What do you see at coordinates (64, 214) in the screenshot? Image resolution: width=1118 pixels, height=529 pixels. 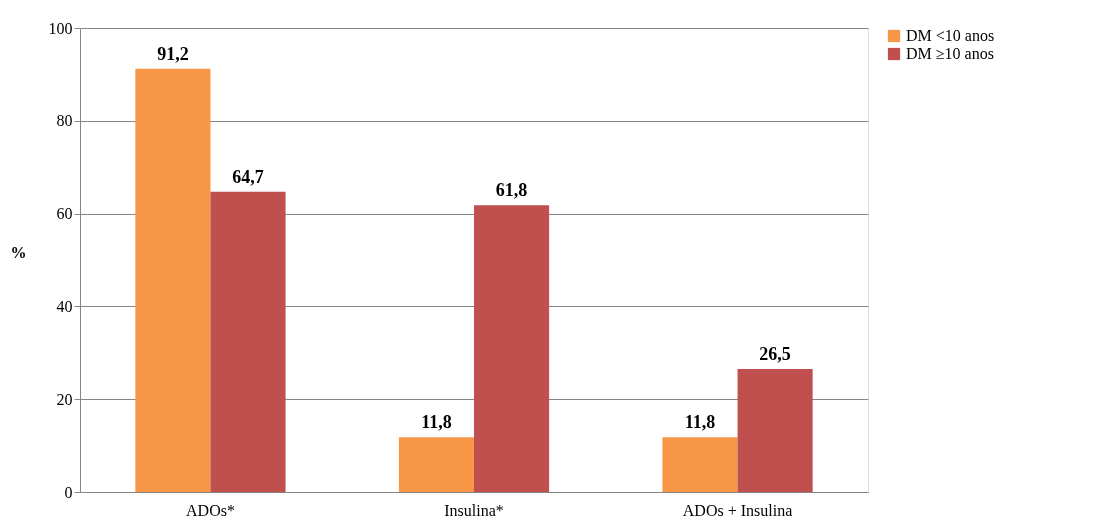 I see `y-tick-label: 60` at bounding box center [64, 214].